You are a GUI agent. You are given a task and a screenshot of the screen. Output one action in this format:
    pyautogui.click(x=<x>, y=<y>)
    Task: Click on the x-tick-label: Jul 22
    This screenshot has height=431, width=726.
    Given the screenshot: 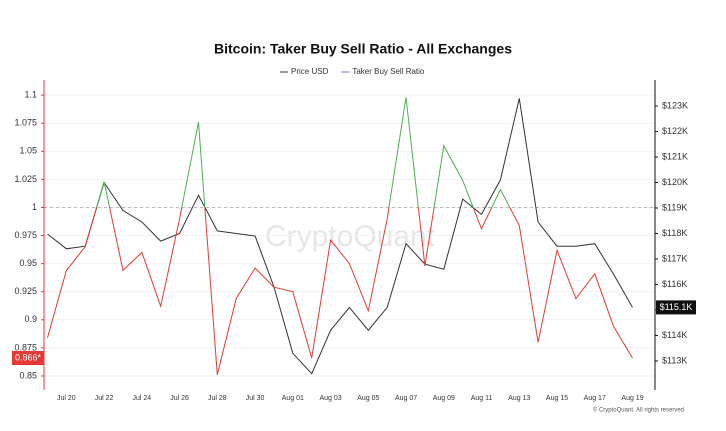 What is the action you would take?
    pyautogui.click(x=104, y=398)
    